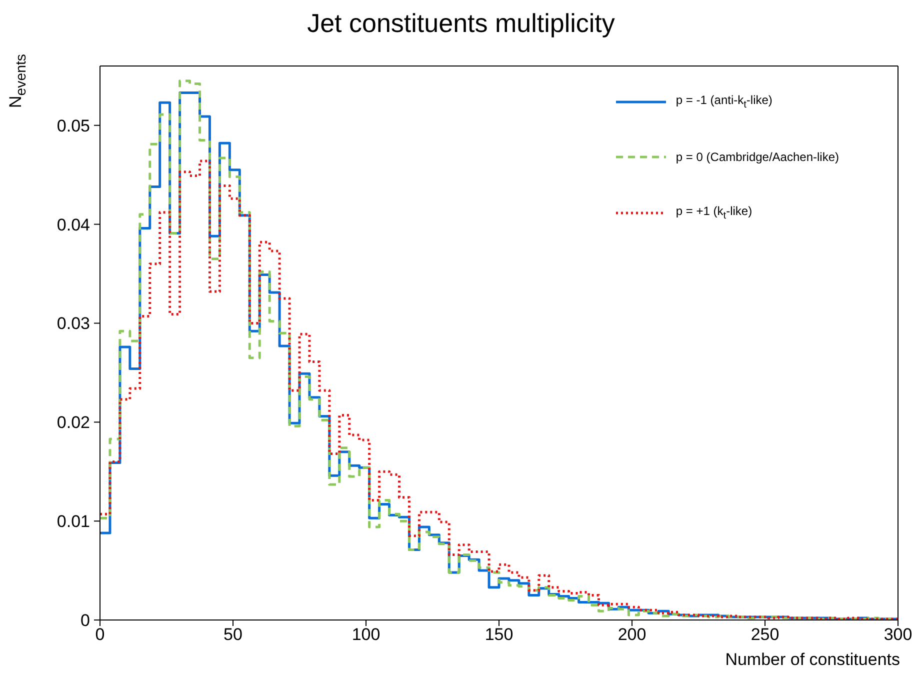 This screenshot has width=922, height=678. What do you see at coordinates (73, 224) in the screenshot?
I see `y-tick-label: 0.04` at bounding box center [73, 224].